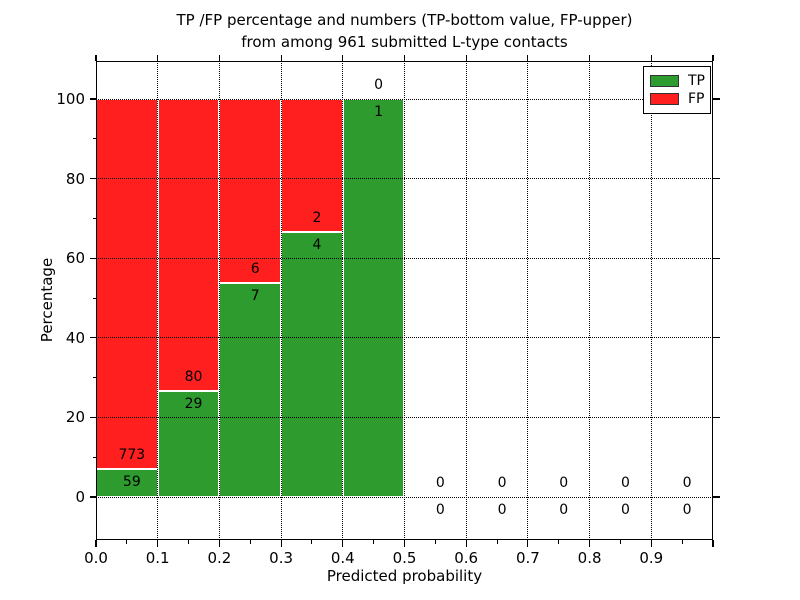 The width and height of the screenshot is (800, 600). Describe the element at coordinates (664, 99) in the screenshot. I see `fp-color-swatch` at that location.